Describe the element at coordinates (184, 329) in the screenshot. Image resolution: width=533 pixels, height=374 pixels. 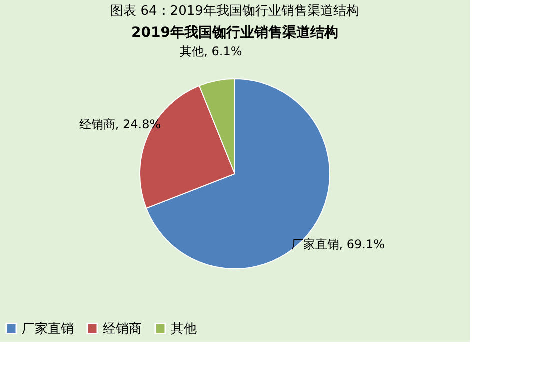
I see `legend-label: 其他` at that location.